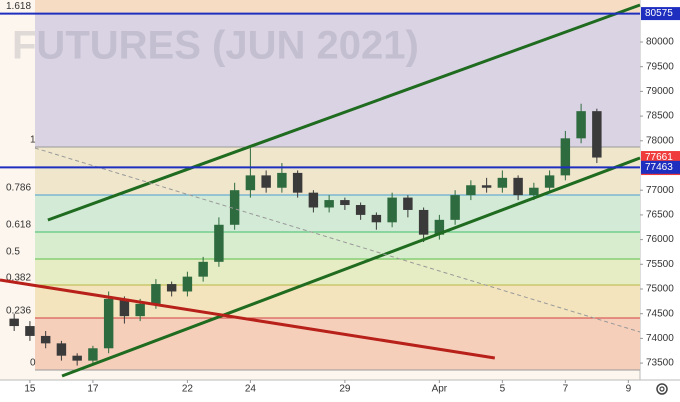  Describe the element at coordinates (251, 389) in the screenshot. I see `x-tick-label: 24` at that location.